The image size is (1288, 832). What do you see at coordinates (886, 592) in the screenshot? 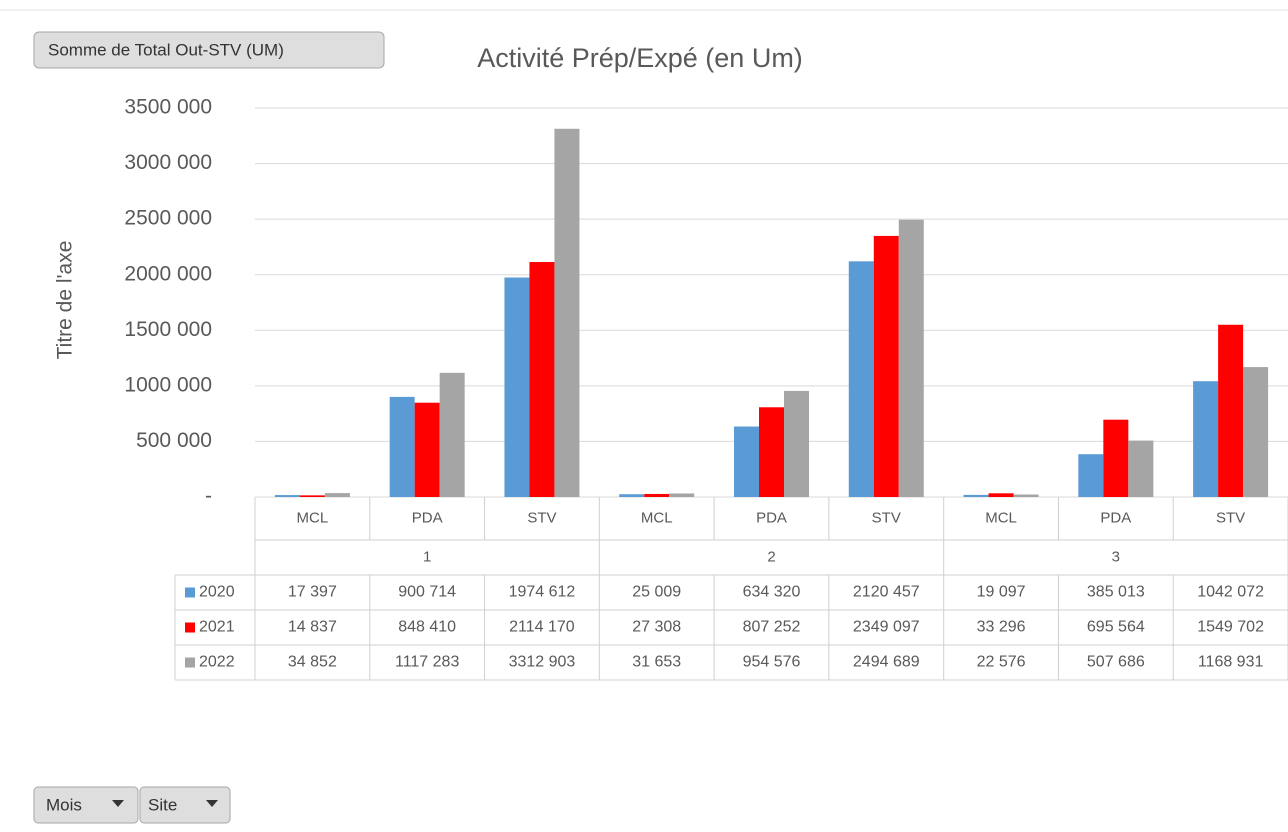
I see `data-table-value: 2120 457` at bounding box center [886, 592].